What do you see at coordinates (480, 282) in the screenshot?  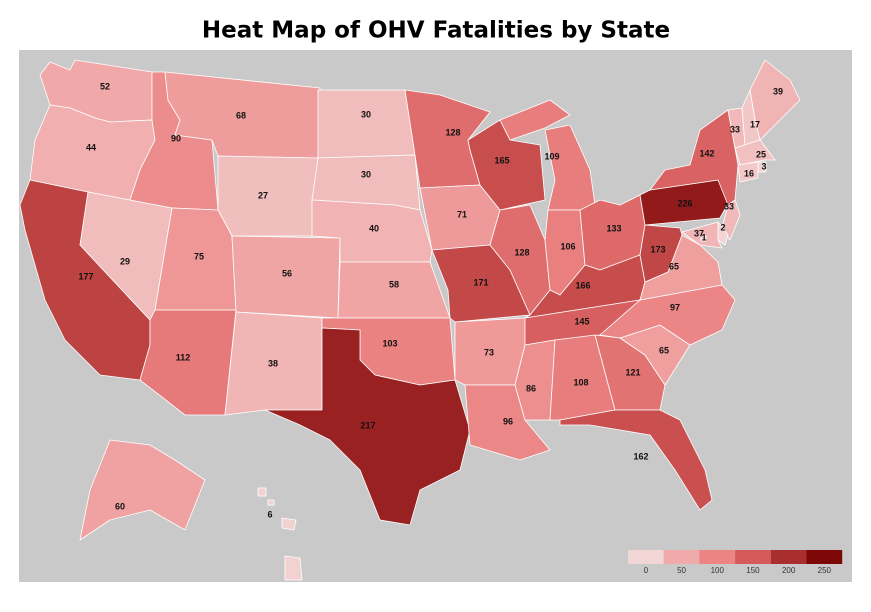 I see `state-value: 171` at bounding box center [480, 282].